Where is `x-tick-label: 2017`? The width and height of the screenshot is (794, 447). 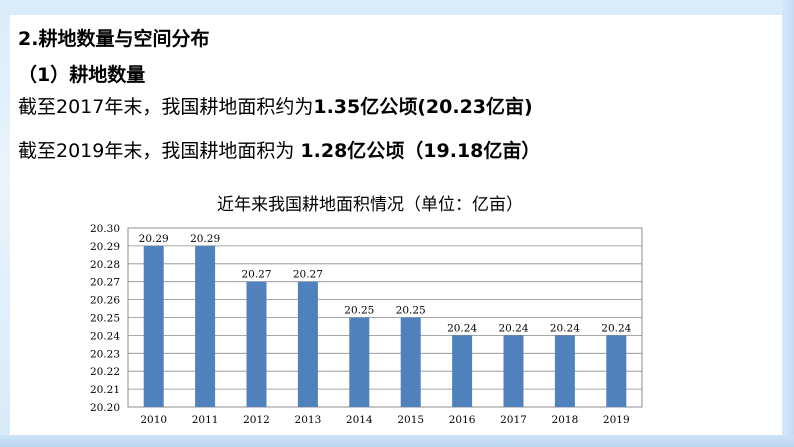 x-tick-label: 2017 is located at coordinates (513, 420).